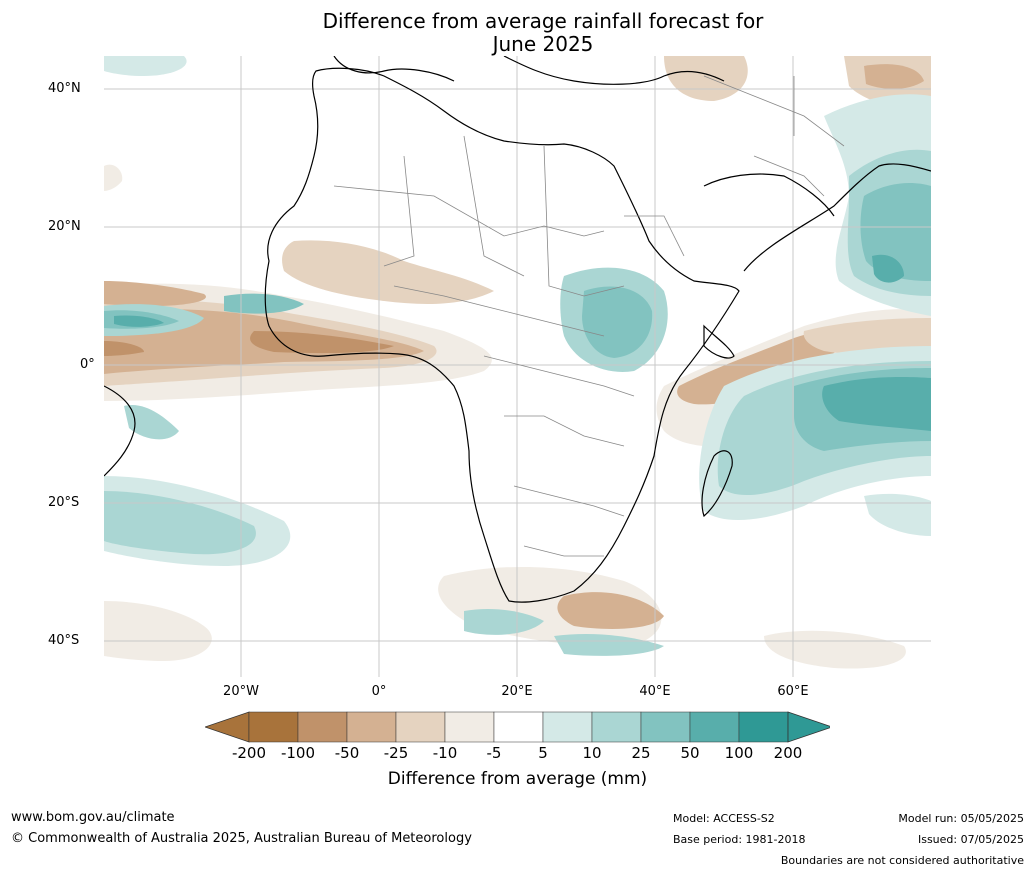 This screenshot has height=873, width=1035. What do you see at coordinates (793, 691) in the screenshot?
I see `lon-label-60e: 60°E` at bounding box center [793, 691].